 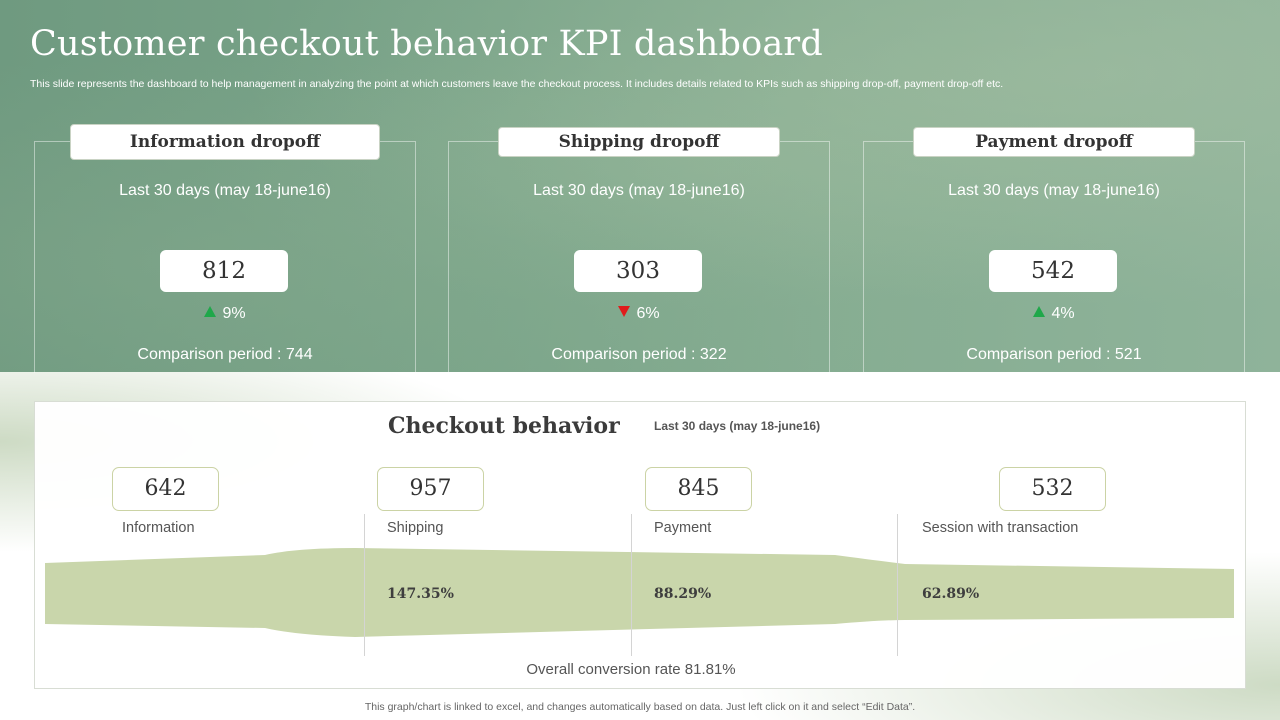 What do you see at coordinates (1053, 271) in the screenshot?
I see `kpi-value: 542` at bounding box center [1053, 271].